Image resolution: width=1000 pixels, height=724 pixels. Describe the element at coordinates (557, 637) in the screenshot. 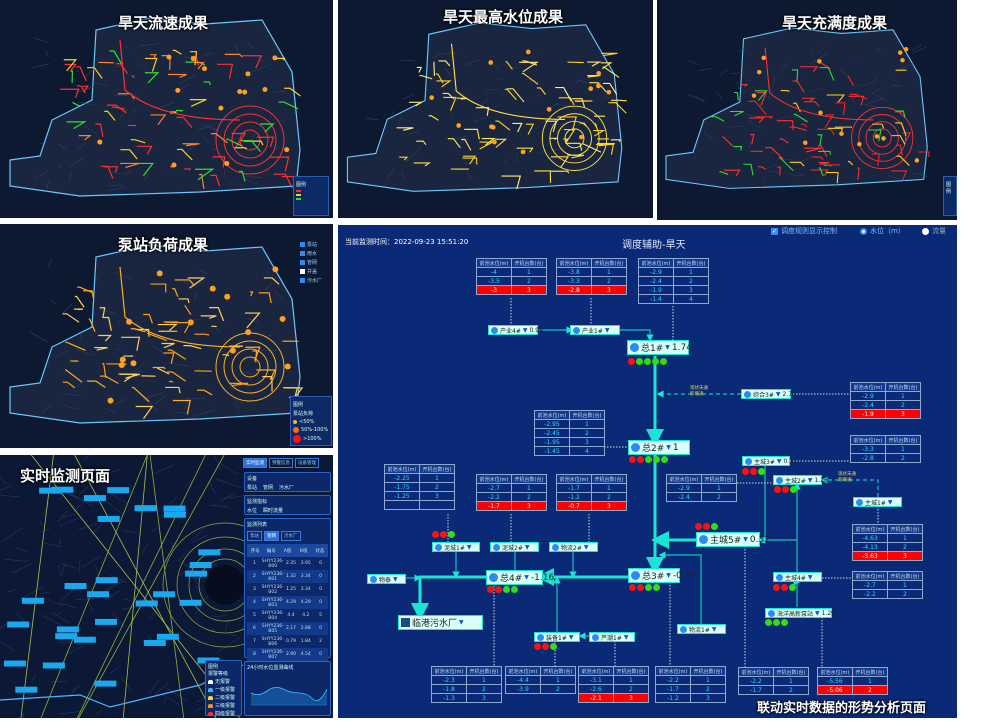

I see `pump-station-node: 装备1# ▼` at that location.